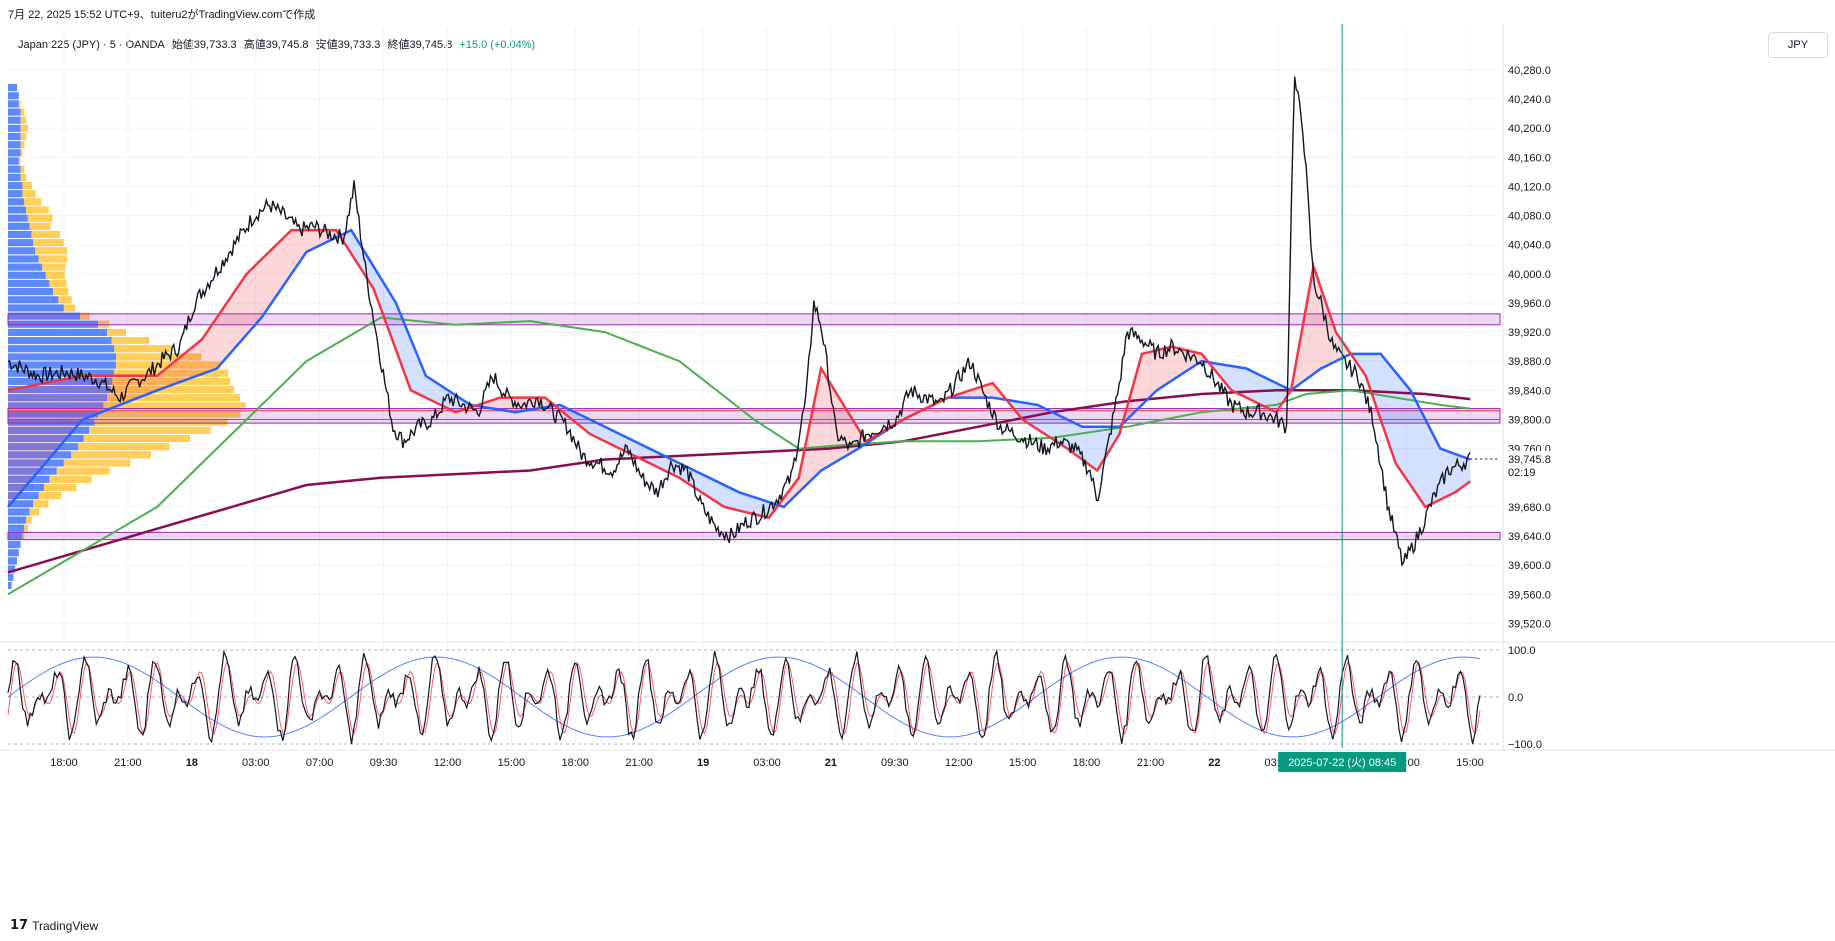 The height and width of the screenshot is (941, 1835). Describe the element at coordinates (1529, 100) in the screenshot. I see `price-tick-label: 40,240.0` at that location.